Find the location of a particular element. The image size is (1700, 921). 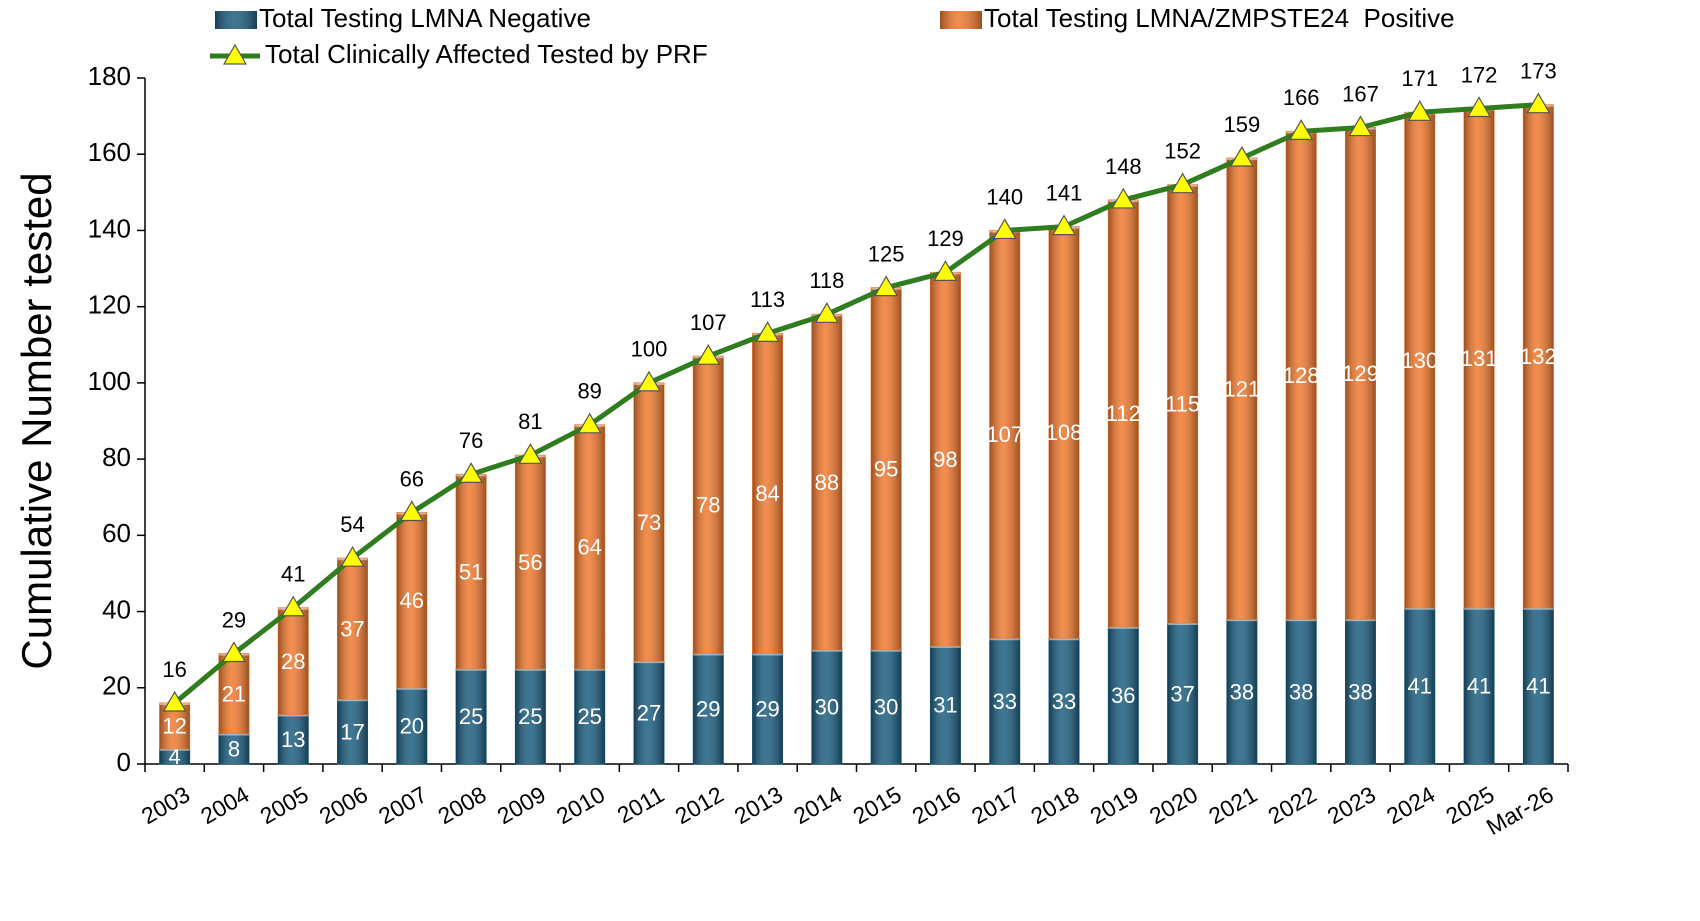

total-label: 89 is located at coordinates (589, 391).